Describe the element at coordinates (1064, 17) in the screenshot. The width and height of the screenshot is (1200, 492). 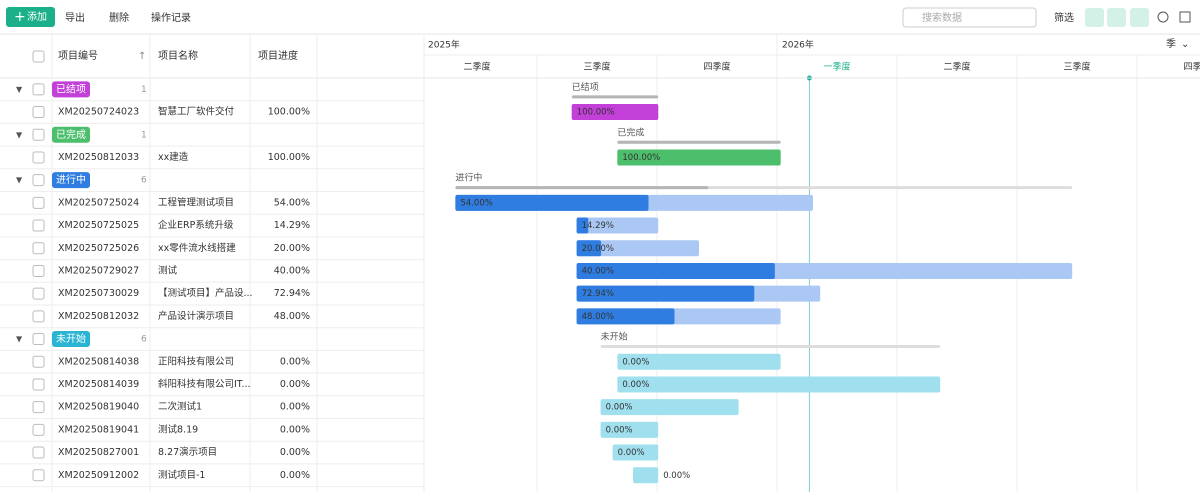
I see `filter-button: 筛选` at that location.